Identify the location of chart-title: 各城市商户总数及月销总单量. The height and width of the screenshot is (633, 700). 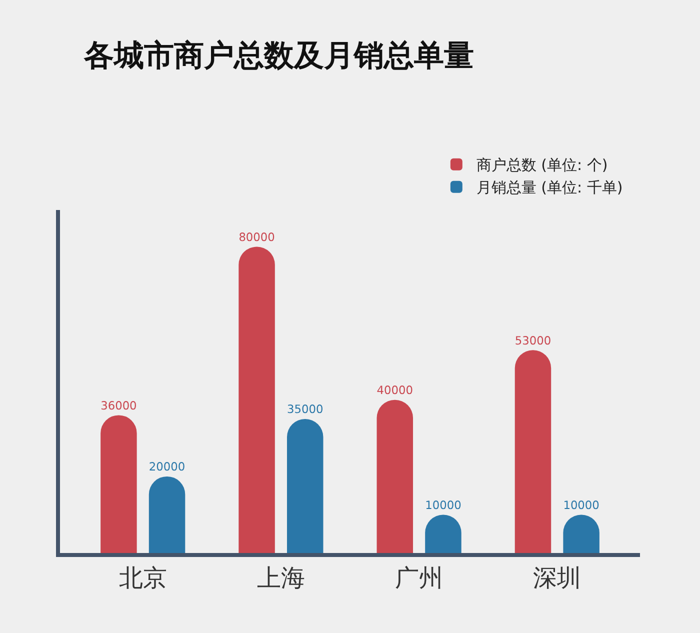
(278, 56).